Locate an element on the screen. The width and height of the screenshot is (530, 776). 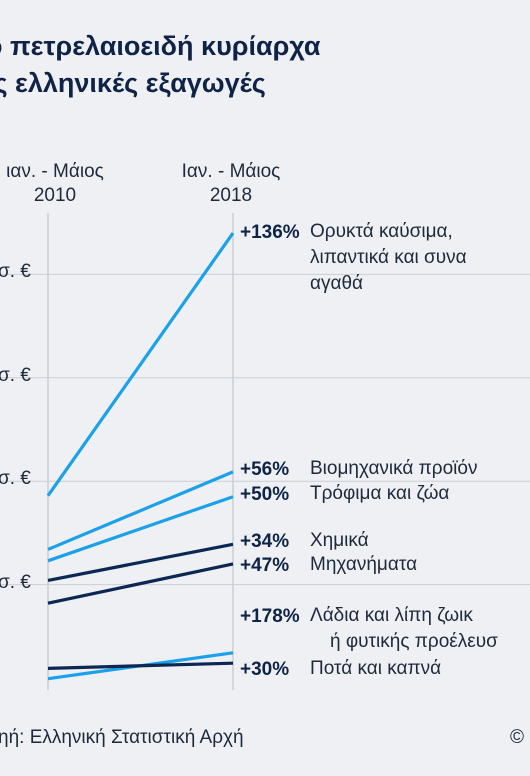
series-change-label: +47% is located at coordinates (265, 565).